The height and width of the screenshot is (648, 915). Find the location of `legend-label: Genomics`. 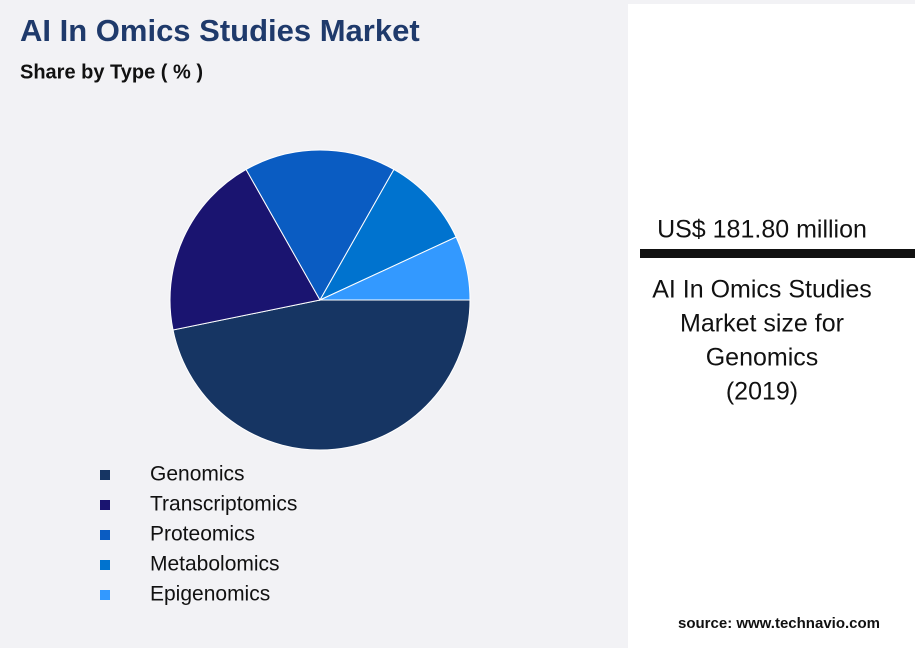

legend-label: Genomics is located at coordinates (197, 474).